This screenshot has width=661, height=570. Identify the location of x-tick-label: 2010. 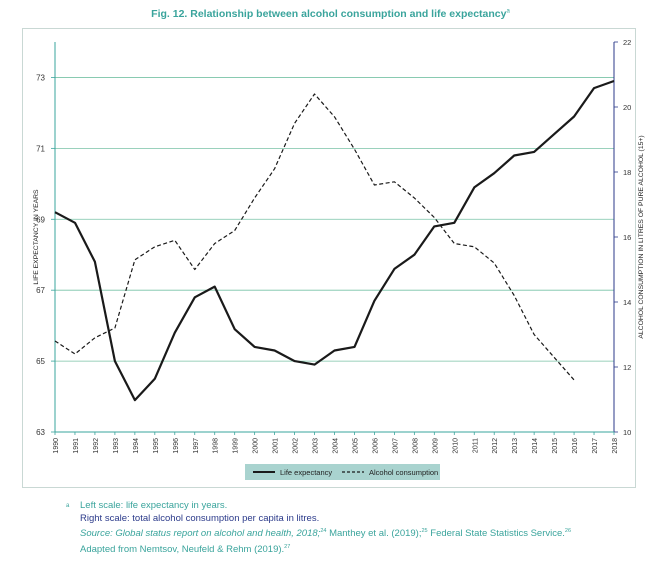
(455, 446).